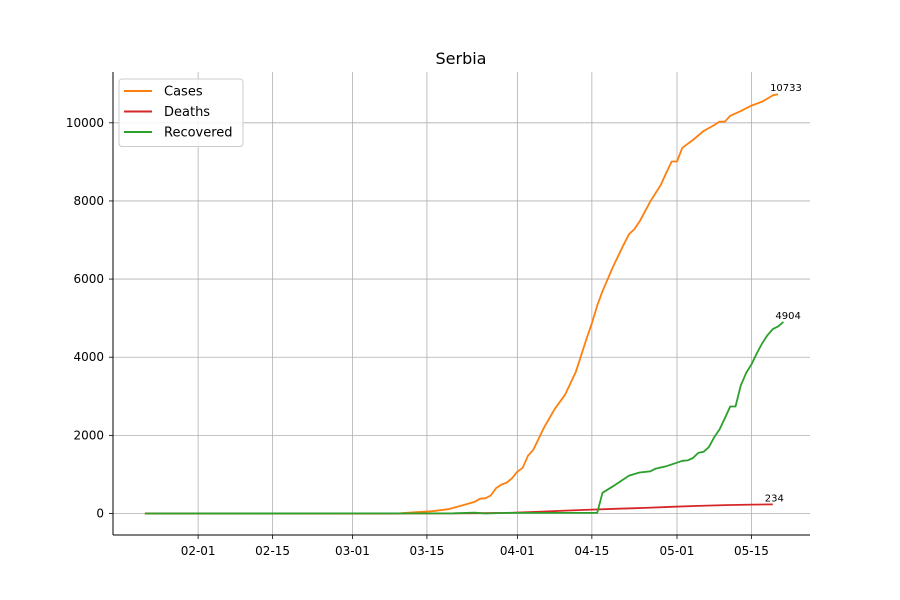  Describe the element at coordinates (88, 279) in the screenshot. I see `y-tick-label: 6000` at that location.